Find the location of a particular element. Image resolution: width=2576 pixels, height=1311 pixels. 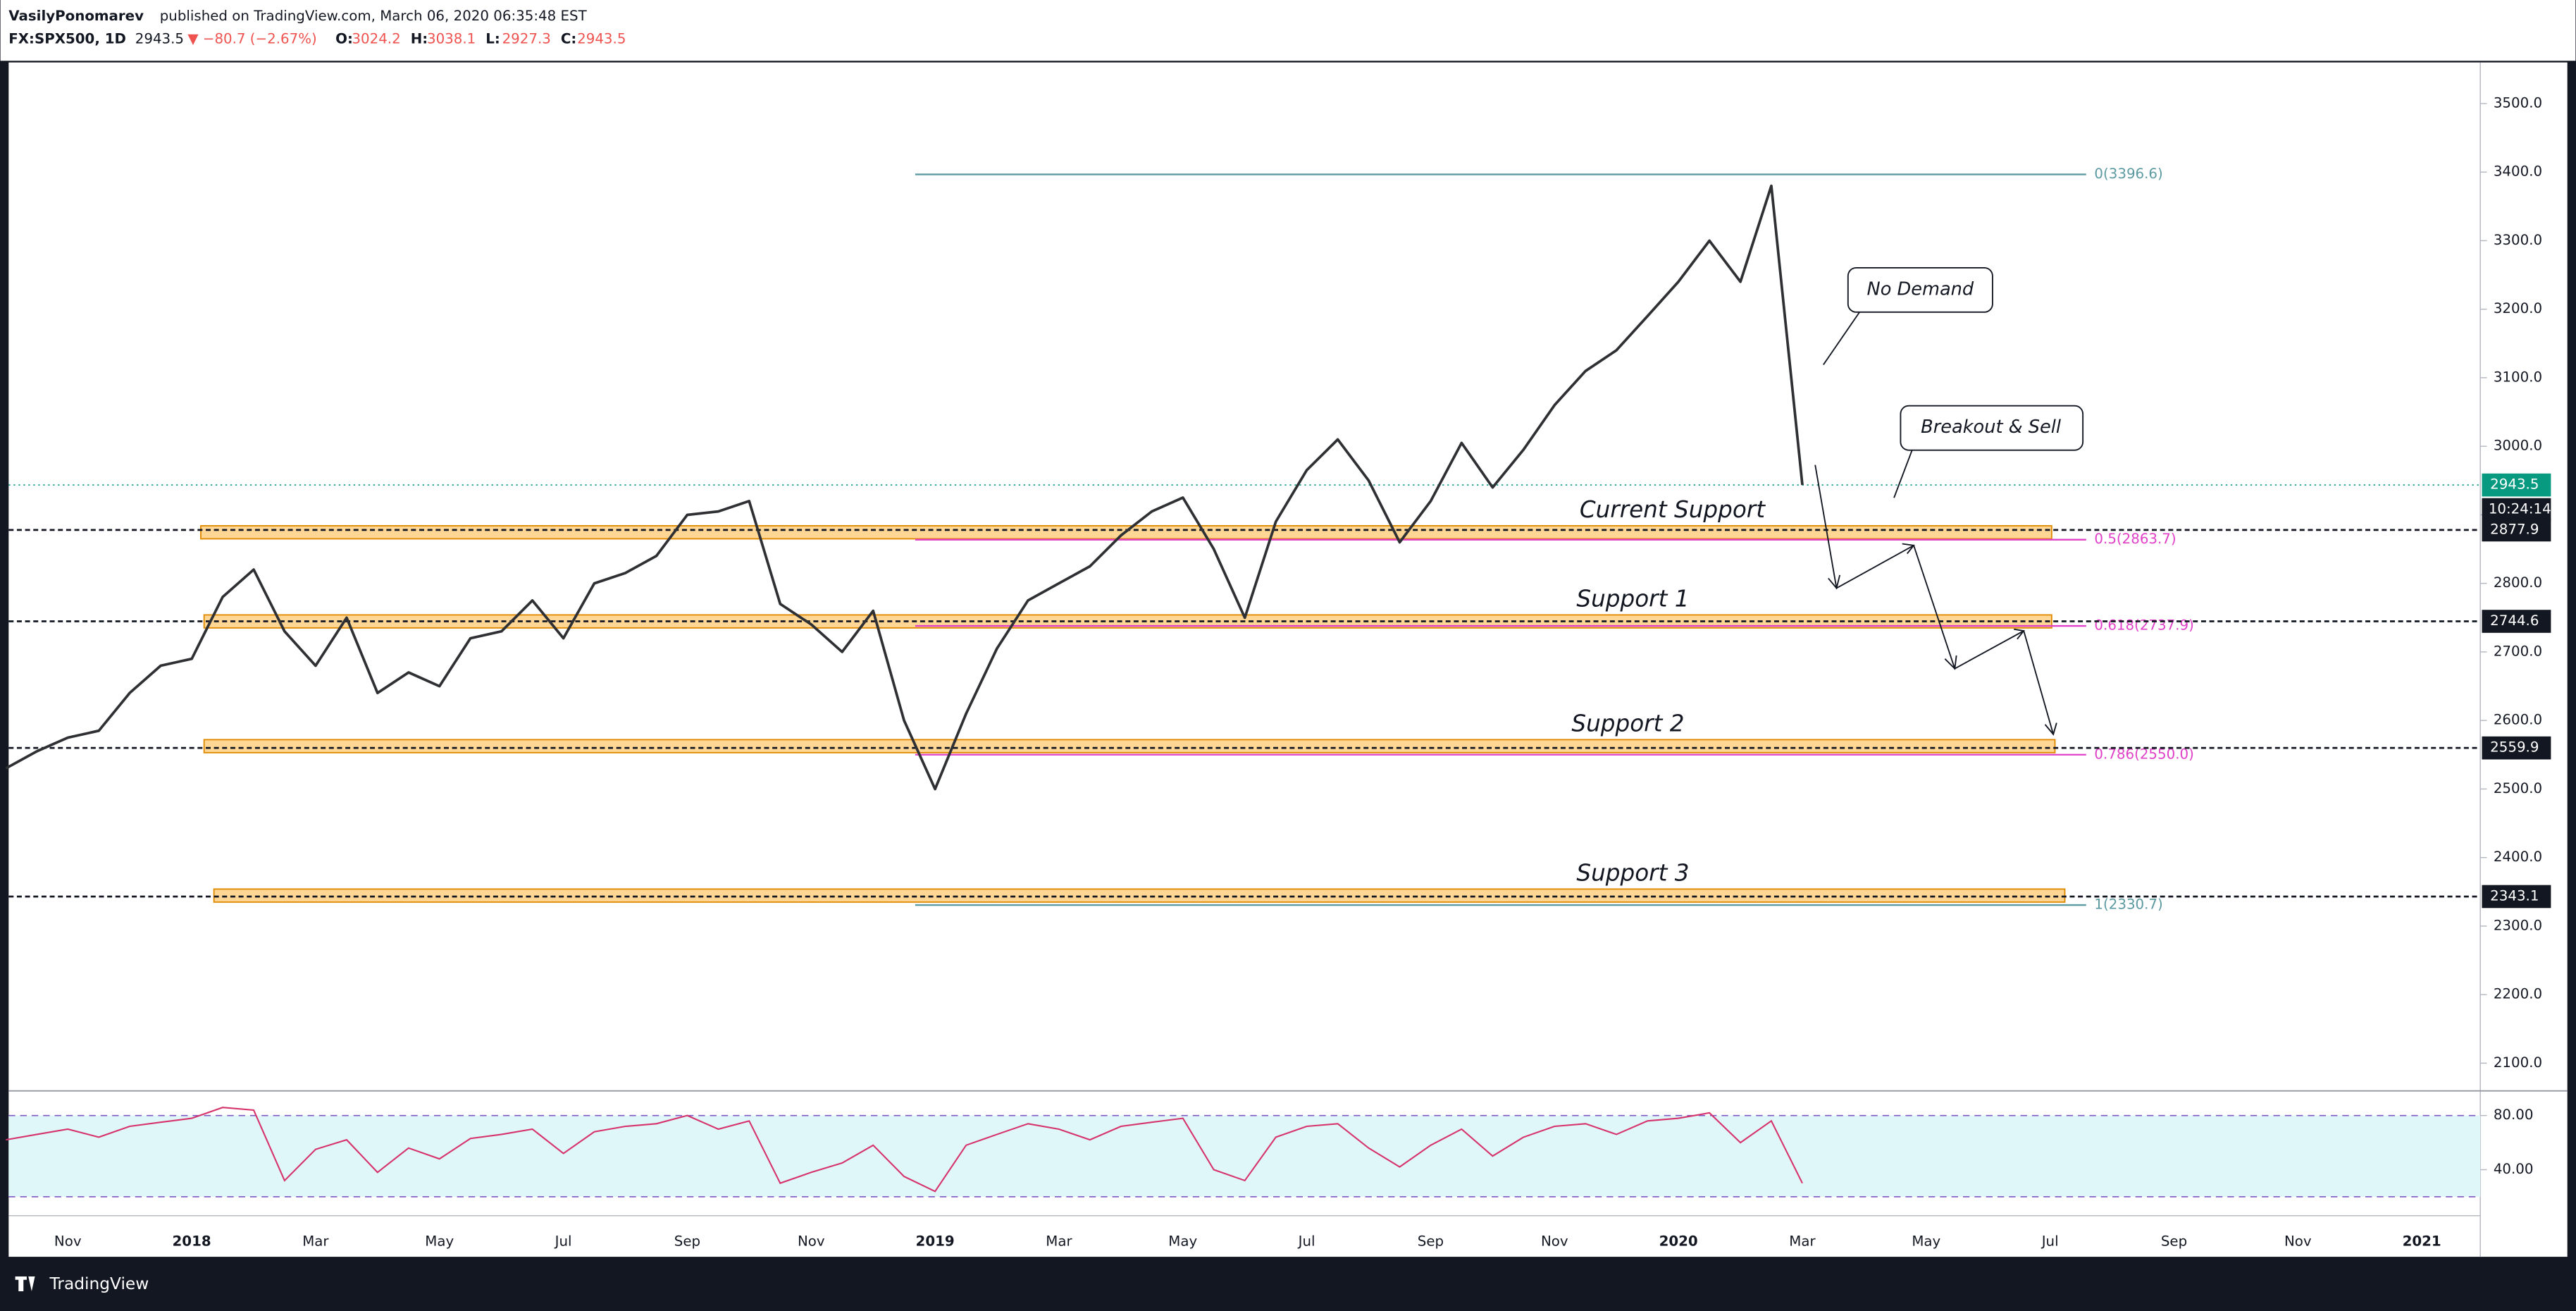

y-tick-label: 2100.0 is located at coordinates (2518, 1062).